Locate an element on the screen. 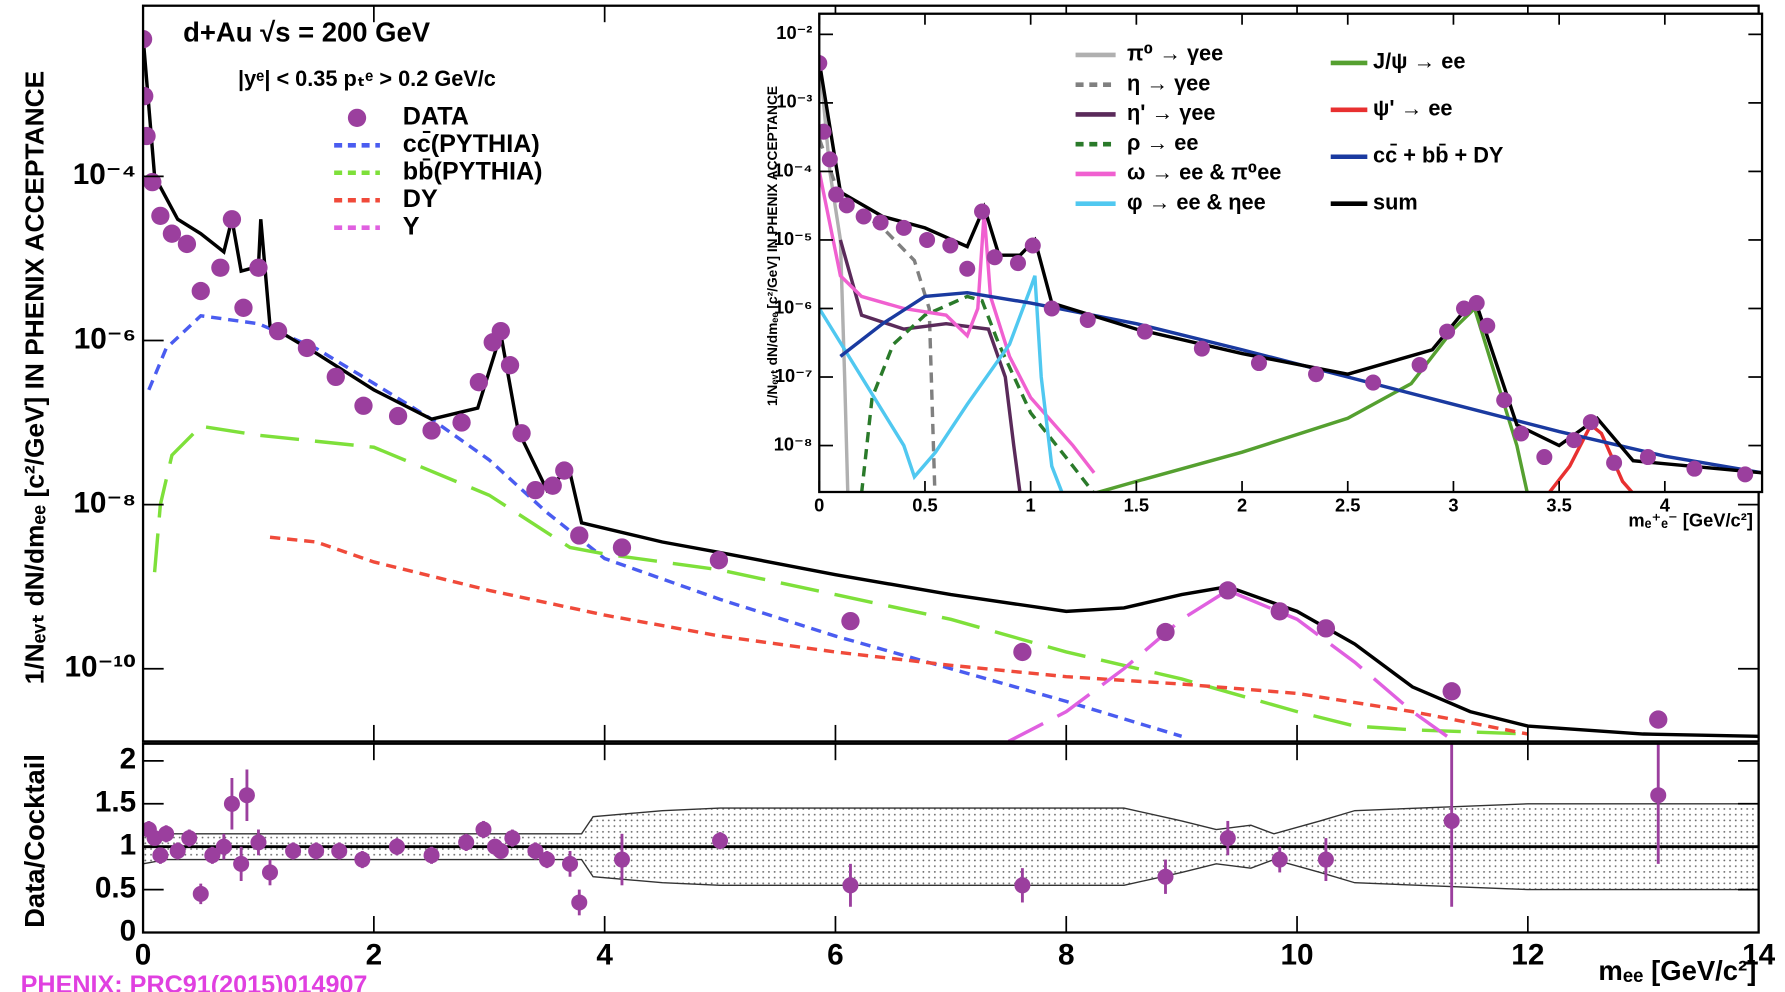 Image resolution: width=1785 pixels, height=992 pixels. y-axis-label: Data/Cocktail is located at coordinates (34, 841).